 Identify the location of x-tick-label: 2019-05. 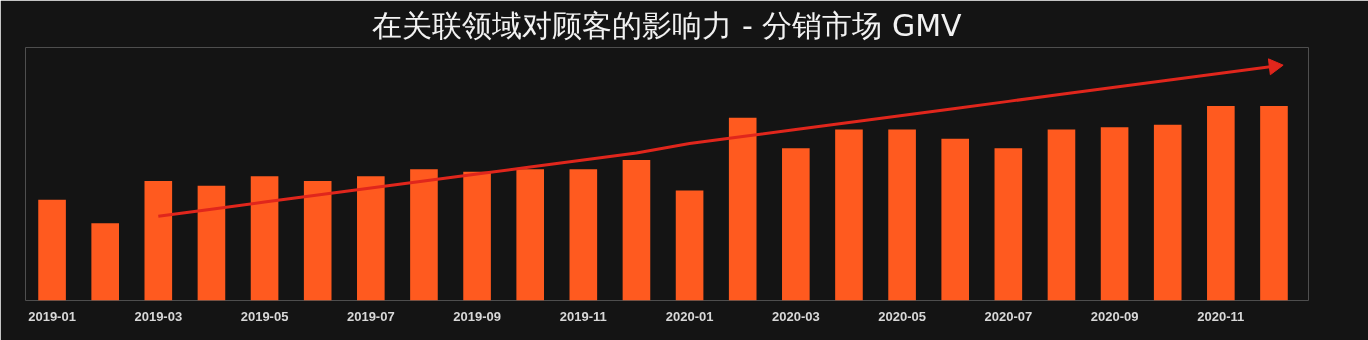
(264, 316).